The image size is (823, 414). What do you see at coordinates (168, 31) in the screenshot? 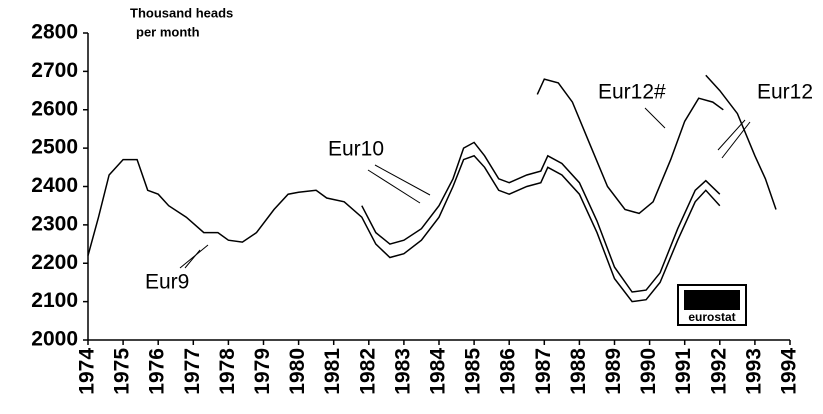
I see `y-axis-label: per month` at bounding box center [168, 31].